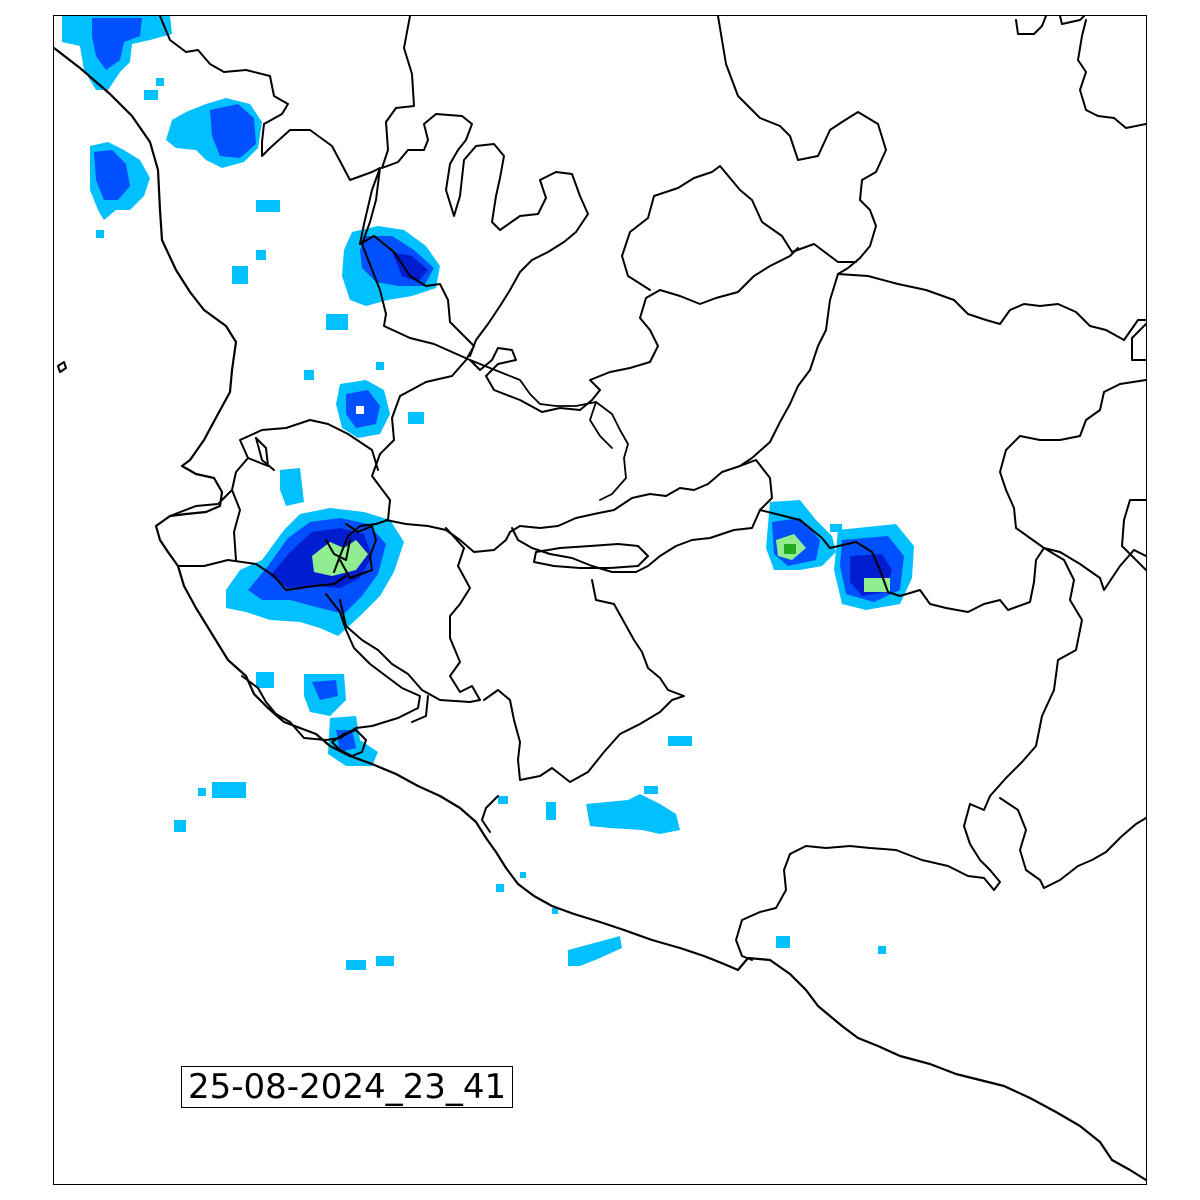 Image resolution: width=1200 pixels, height=1200 pixels. I want to click on island, so click(62, 367).